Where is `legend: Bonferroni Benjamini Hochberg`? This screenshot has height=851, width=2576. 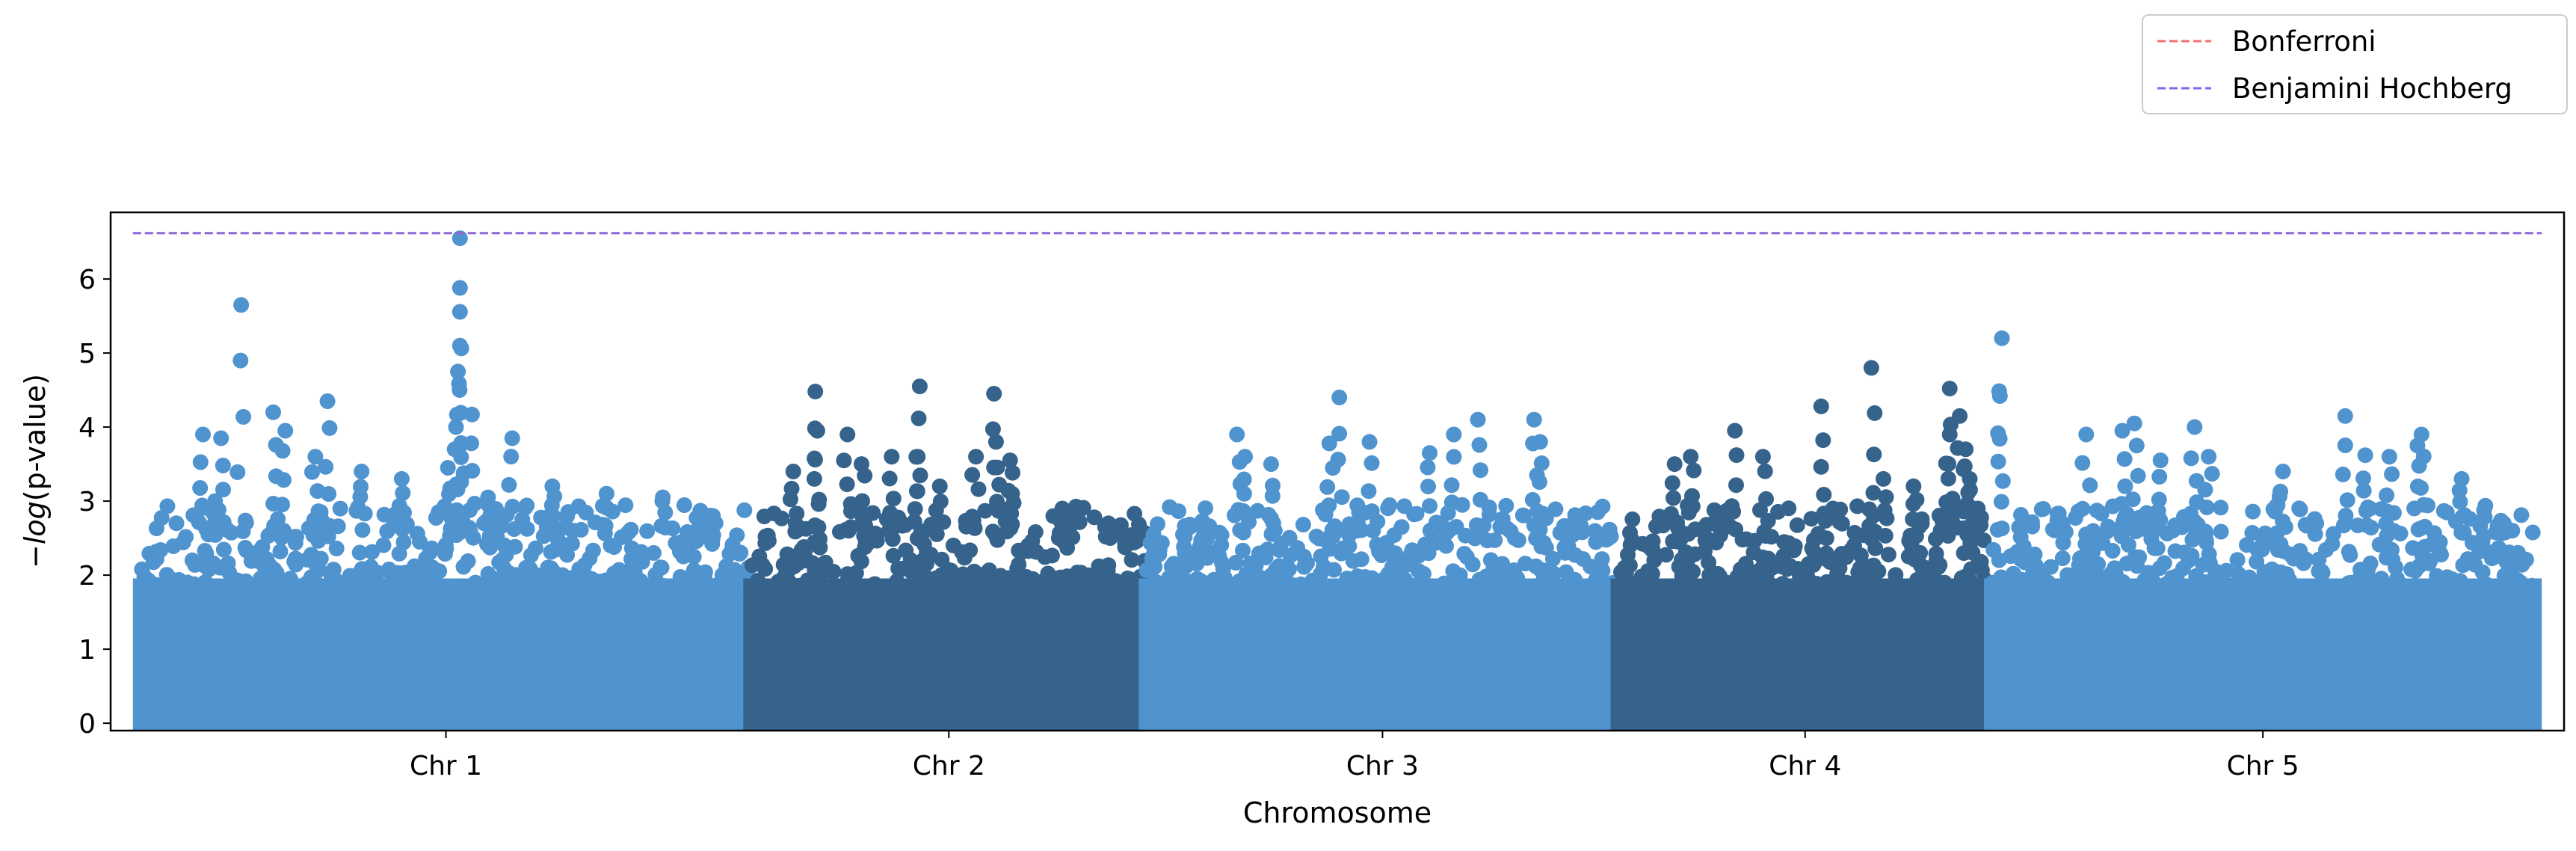 legend: Bonferroni Benjamini Hochberg is located at coordinates (2355, 64).